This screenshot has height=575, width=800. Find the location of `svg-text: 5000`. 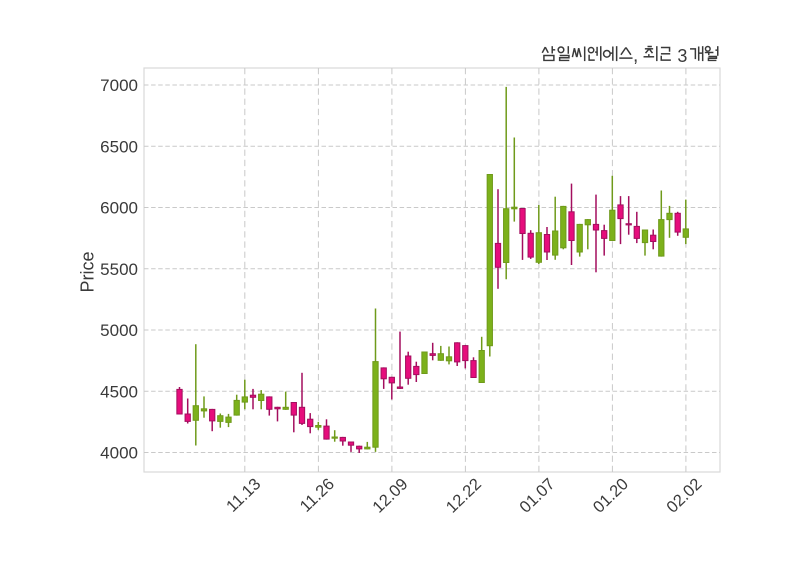

svg-text: 5000 is located at coordinates (119, 330).